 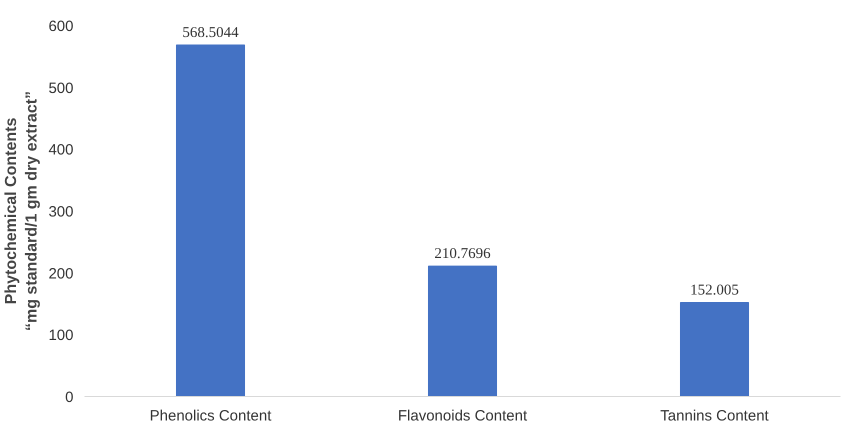 I want to click on data-label: 568.5044, so click(x=211, y=32).